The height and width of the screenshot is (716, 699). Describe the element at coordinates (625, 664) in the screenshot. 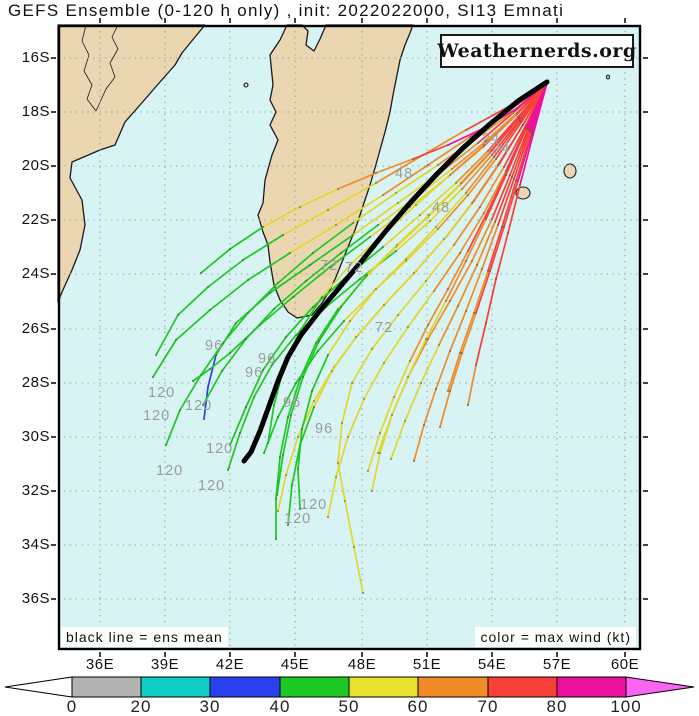

I see `lon-label-60E: 60E` at that location.